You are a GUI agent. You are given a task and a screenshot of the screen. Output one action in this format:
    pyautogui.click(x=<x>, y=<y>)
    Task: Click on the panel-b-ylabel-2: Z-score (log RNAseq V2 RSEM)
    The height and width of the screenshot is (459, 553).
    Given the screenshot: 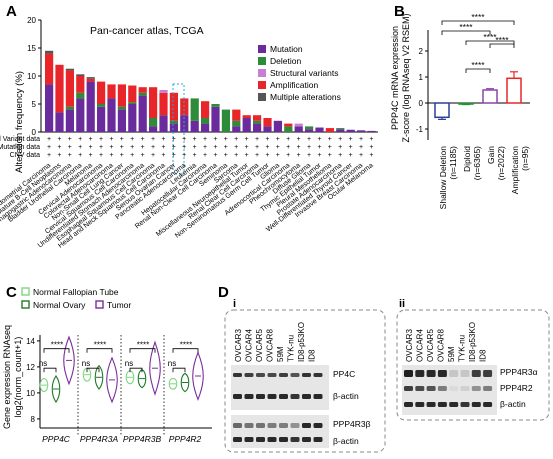 What is the action you would take?
    pyautogui.click(x=406, y=77)
    